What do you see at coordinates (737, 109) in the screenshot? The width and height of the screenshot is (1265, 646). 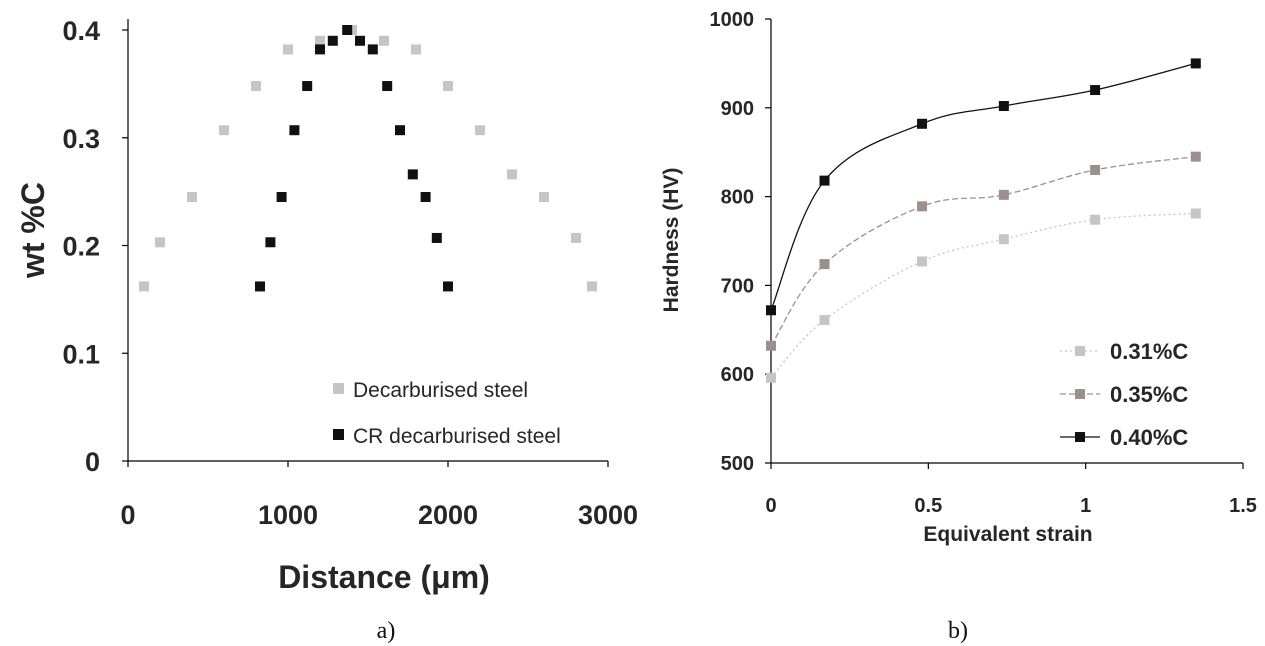 I see `chart-b-y-tick-label: 900` at bounding box center [737, 109].